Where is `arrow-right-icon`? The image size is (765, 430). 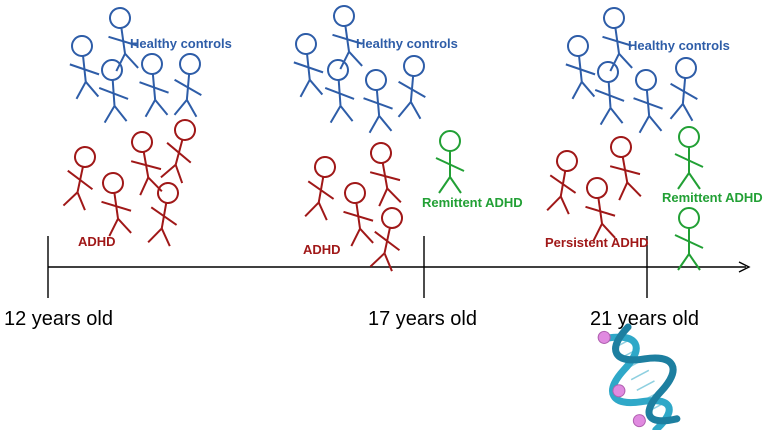 arrow-right-icon is located at coordinates (744, 267).